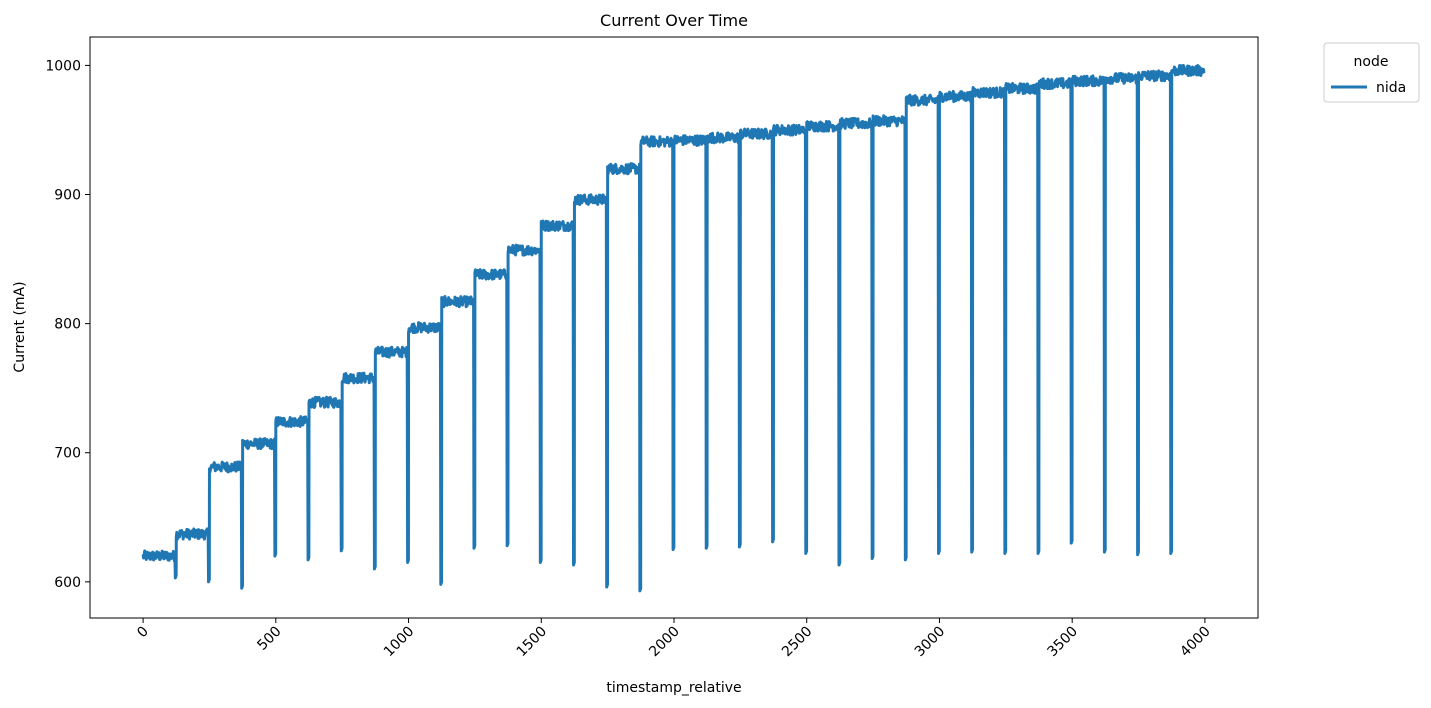 The width and height of the screenshot is (1431, 708). Describe the element at coordinates (143, 633) in the screenshot. I see `x-tick-label: 0` at that location.